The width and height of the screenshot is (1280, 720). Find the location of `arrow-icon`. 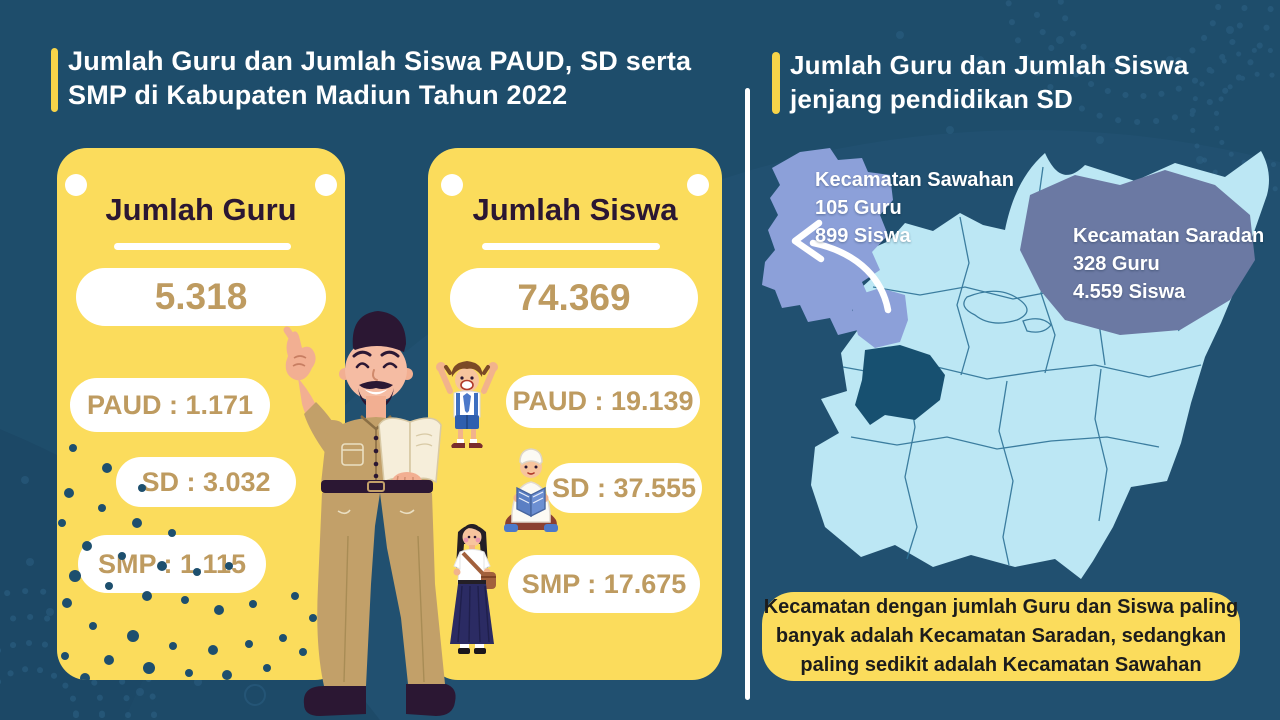

arrow-icon is located at coordinates (841, 266).